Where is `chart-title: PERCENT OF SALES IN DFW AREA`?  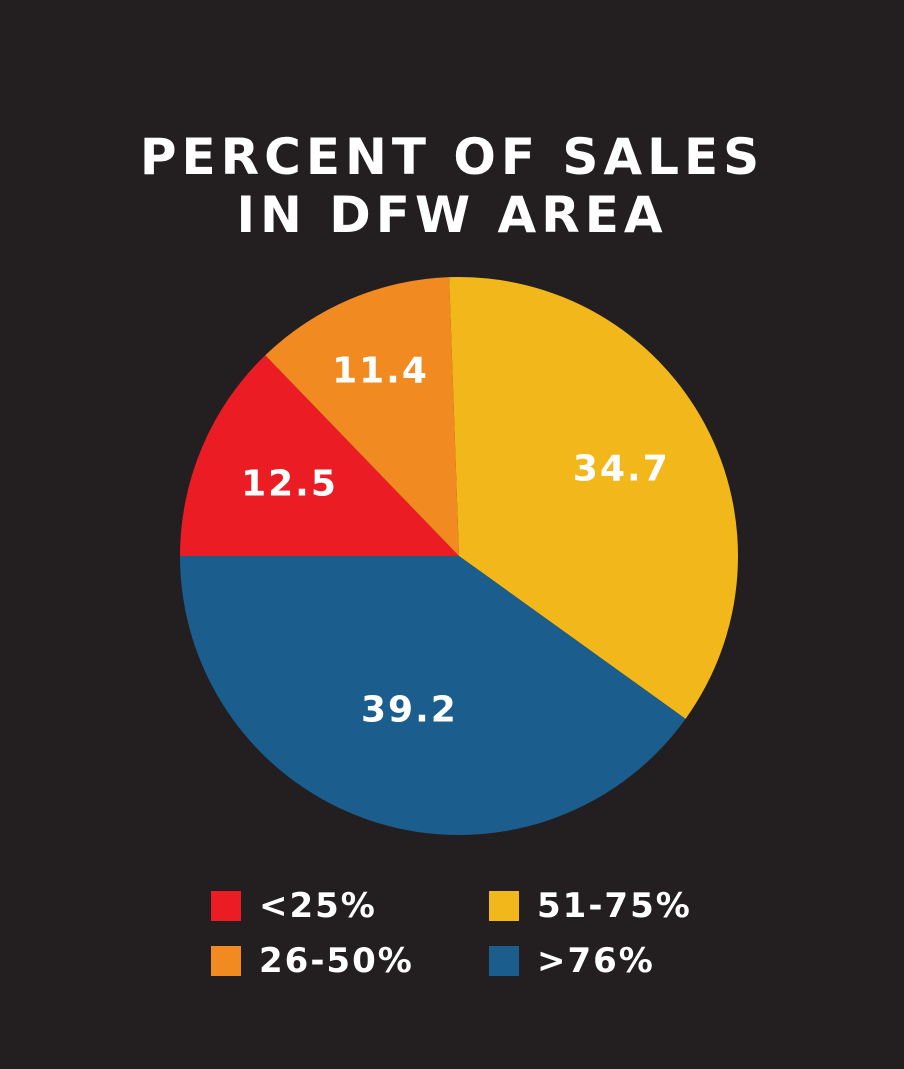
chart-title: PERCENT OF SALES IN DFW AREA is located at coordinates (452, 186).